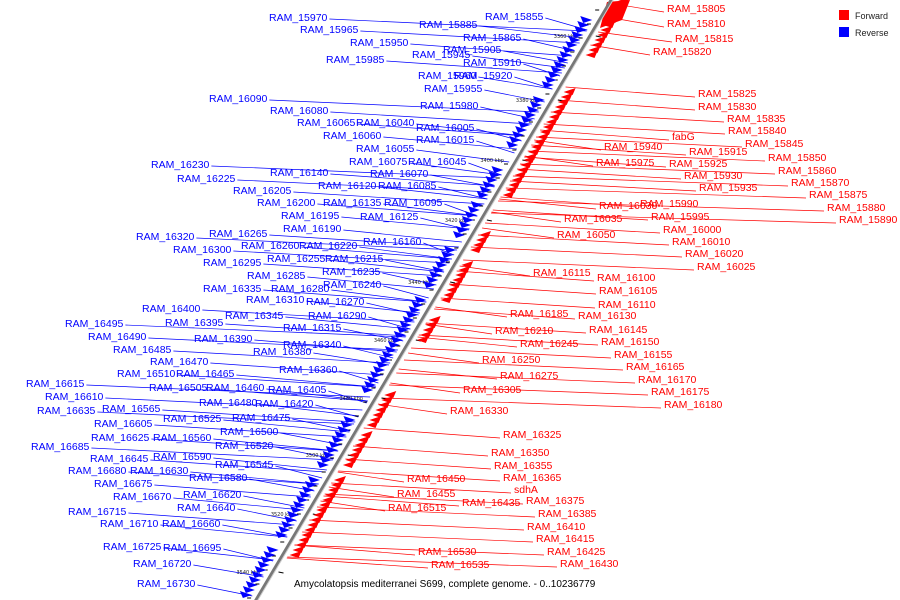 This screenshot has height=600, width=900. I want to click on reverse-gene-label: RAM_16285, so click(276, 276).